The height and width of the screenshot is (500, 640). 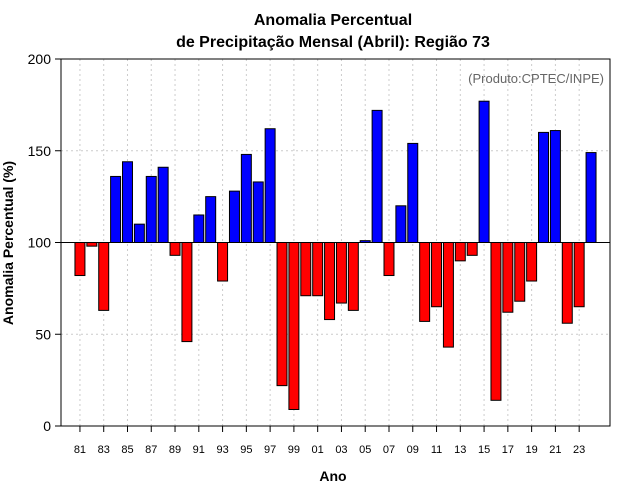 I want to click on y-tick-label: 200, so click(x=40, y=59).